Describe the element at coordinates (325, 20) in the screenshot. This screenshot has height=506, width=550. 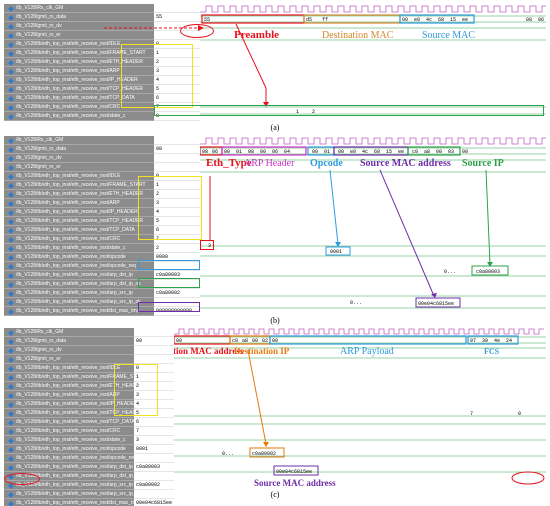
I see `bus-value: ff` at that location.